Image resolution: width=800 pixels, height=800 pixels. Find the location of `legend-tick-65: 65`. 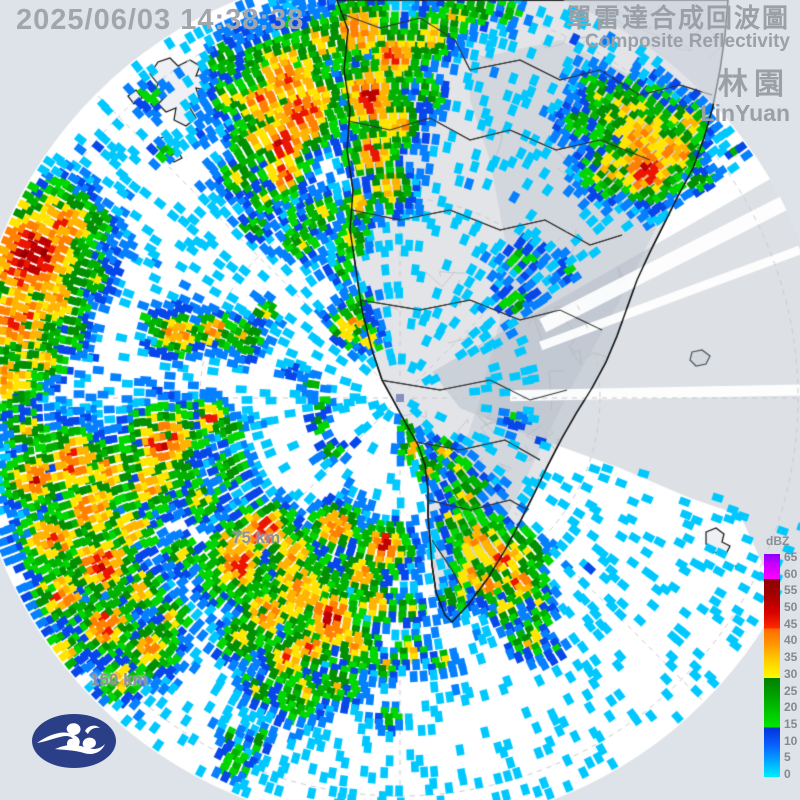

legend-tick-65: 65 is located at coordinates (791, 557).